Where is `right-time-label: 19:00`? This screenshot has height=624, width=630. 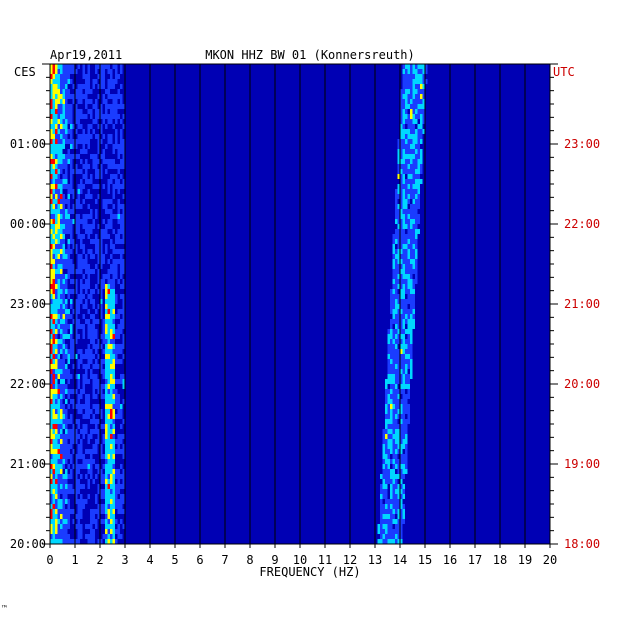 right-time-label: 19:00 is located at coordinates (582, 464).